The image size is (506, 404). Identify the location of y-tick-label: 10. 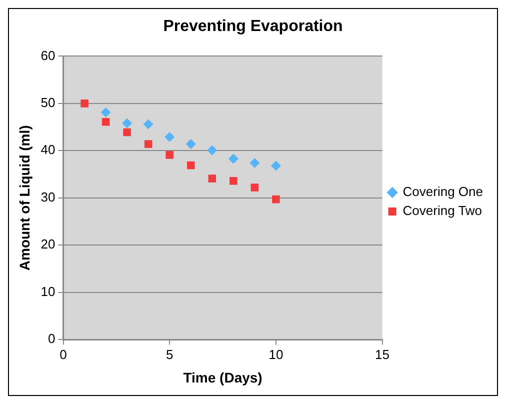
(48, 291).